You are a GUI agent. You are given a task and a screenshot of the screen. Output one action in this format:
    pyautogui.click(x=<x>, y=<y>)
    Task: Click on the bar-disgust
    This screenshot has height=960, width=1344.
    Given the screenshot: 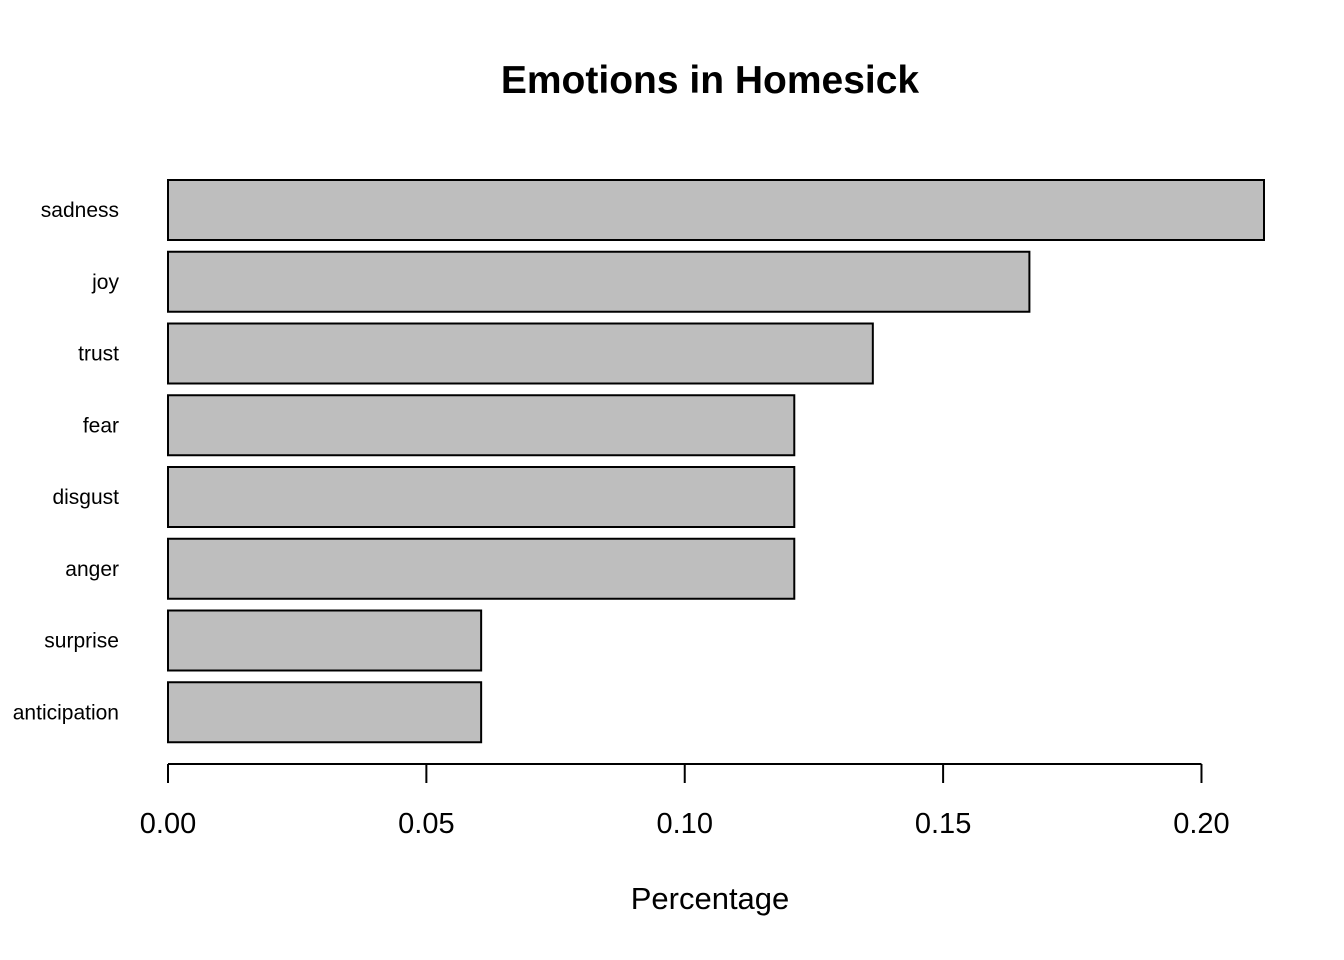 What is the action you would take?
    pyautogui.click(x=481, y=497)
    